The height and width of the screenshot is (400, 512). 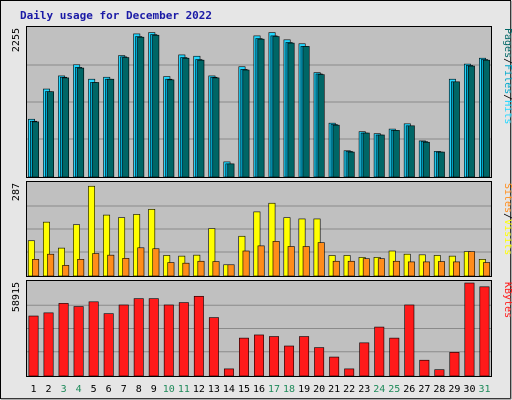 What do you see at coordinates (259, 389) in the screenshot?
I see `x-tick-label-day-16: 16` at bounding box center [259, 389].